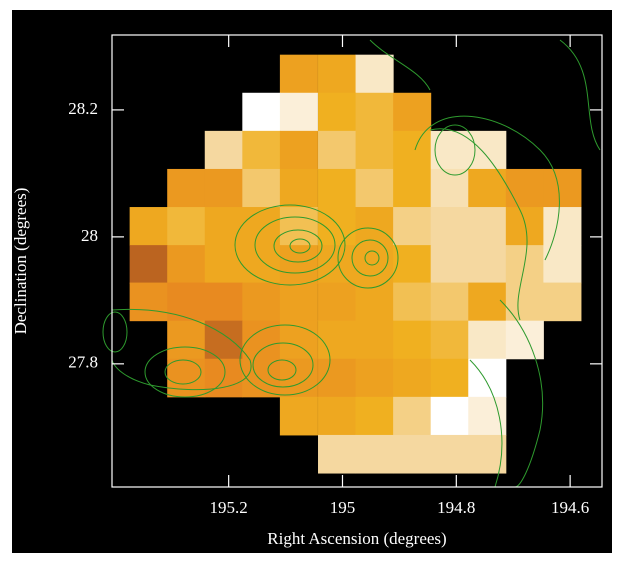  Describe the element at coordinates (343, 507) in the screenshot. I see `x-tick-label: 195` at that location.